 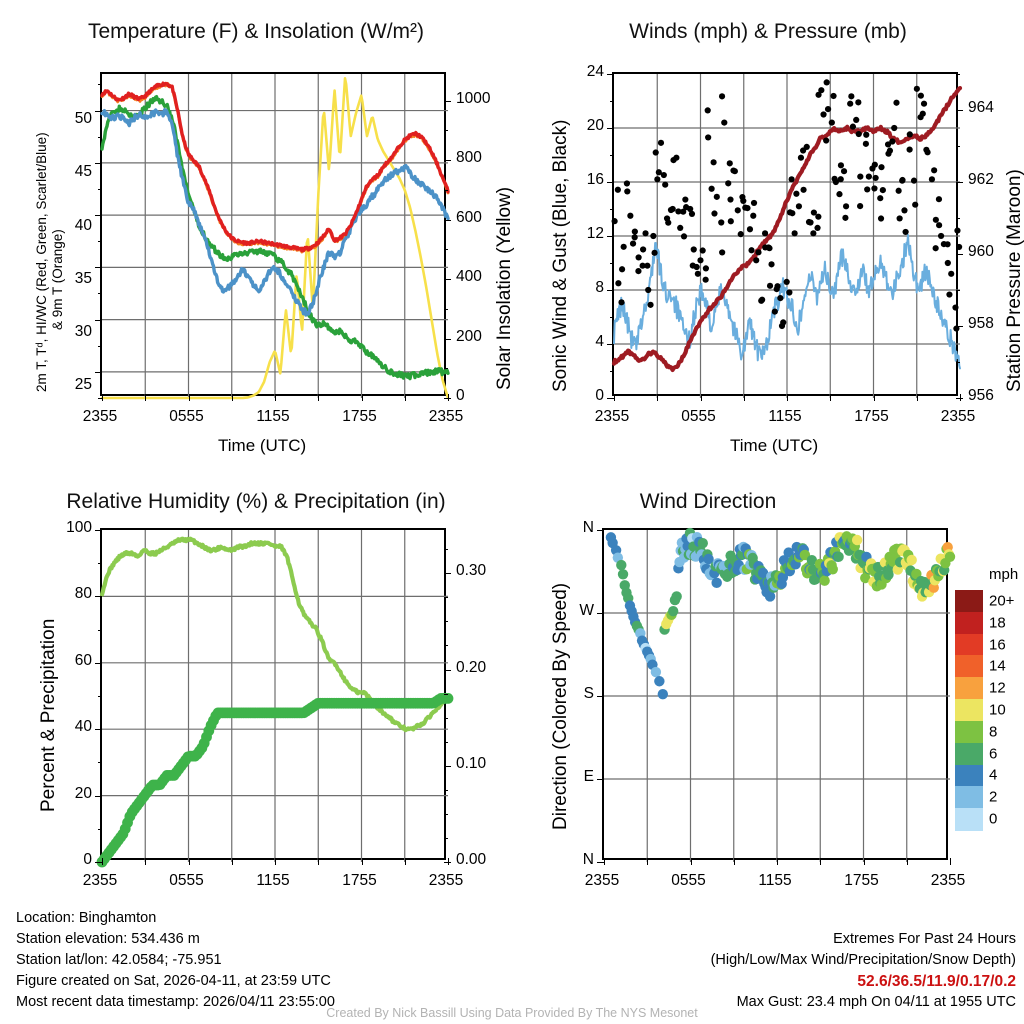 What do you see at coordinates (560, 255) in the screenshot?
I see `winds-ylabel-left: Sonic Wind & Gust (Blue, Black)` at bounding box center [560, 255].